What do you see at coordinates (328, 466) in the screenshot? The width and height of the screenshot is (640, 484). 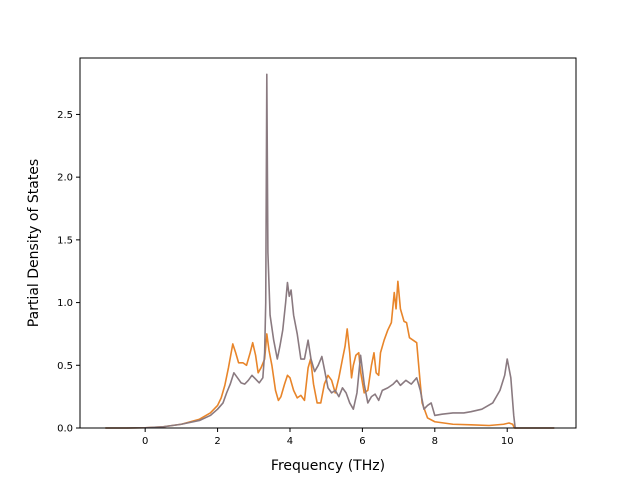 I see `x-axis-label: Frequency (THz)` at bounding box center [328, 466].